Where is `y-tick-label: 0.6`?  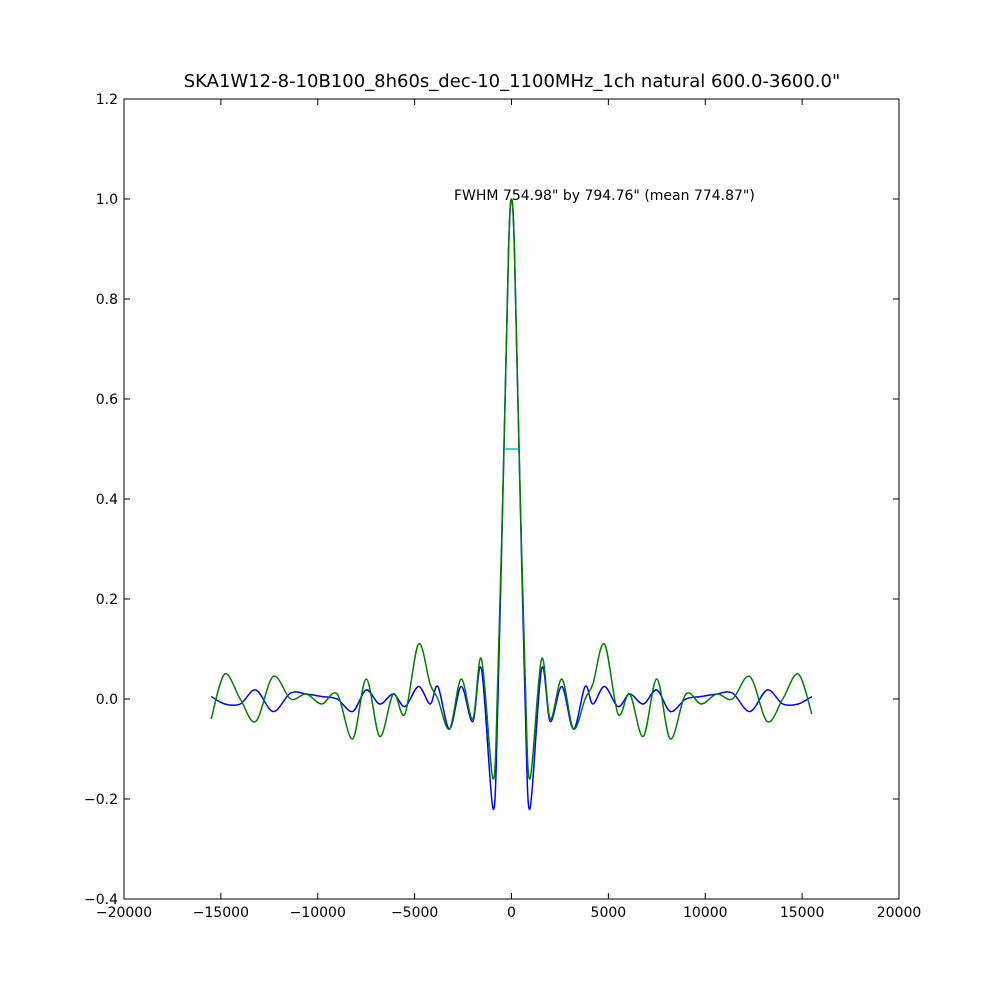
y-tick-label: 0.6 is located at coordinates (107, 400).